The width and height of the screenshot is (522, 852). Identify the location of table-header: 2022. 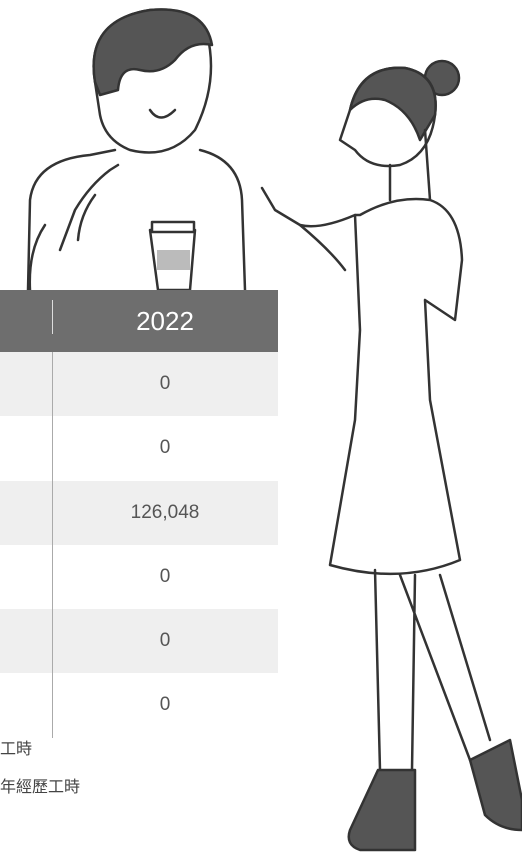
(139, 321).